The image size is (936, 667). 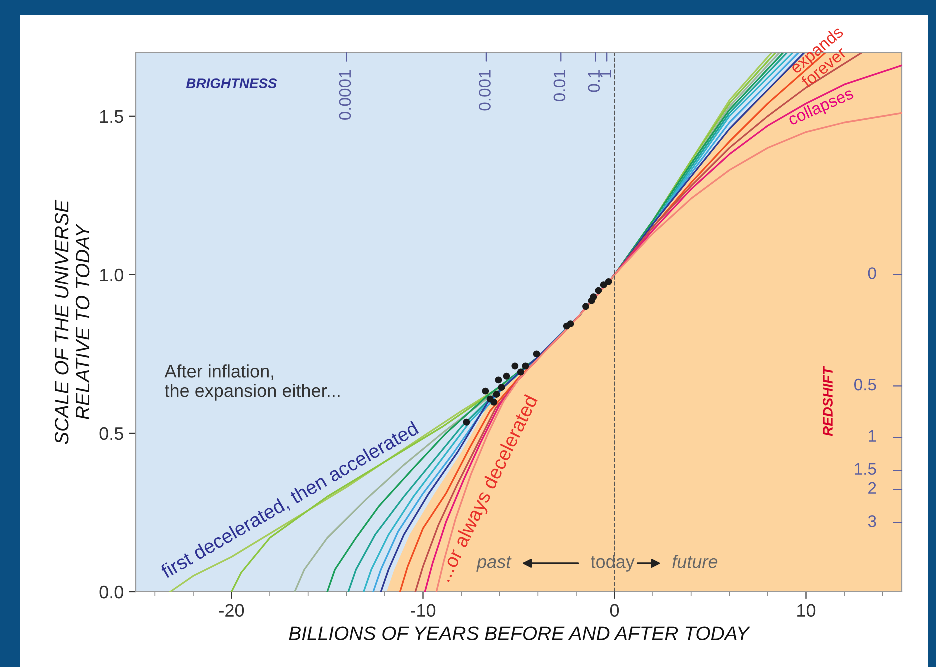 What do you see at coordinates (520, 633) in the screenshot?
I see `x-axis-title: BILLIONS OF YEARS BEFORE AND AFTER TODAY` at bounding box center [520, 633].